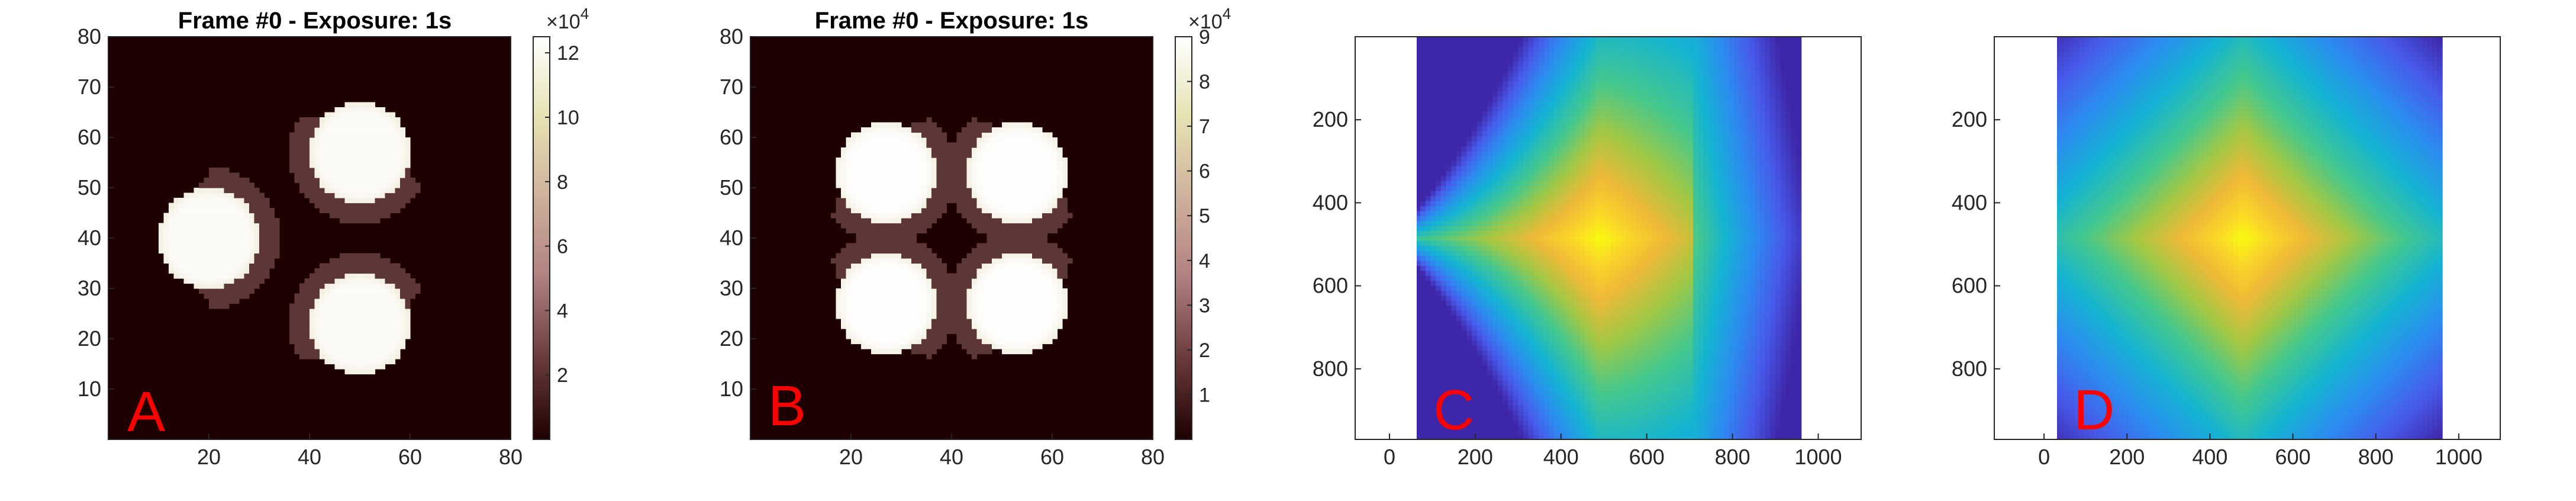  Describe the element at coordinates (89, 187) in the screenshot. I see `y-tick-label: 50` at that location.